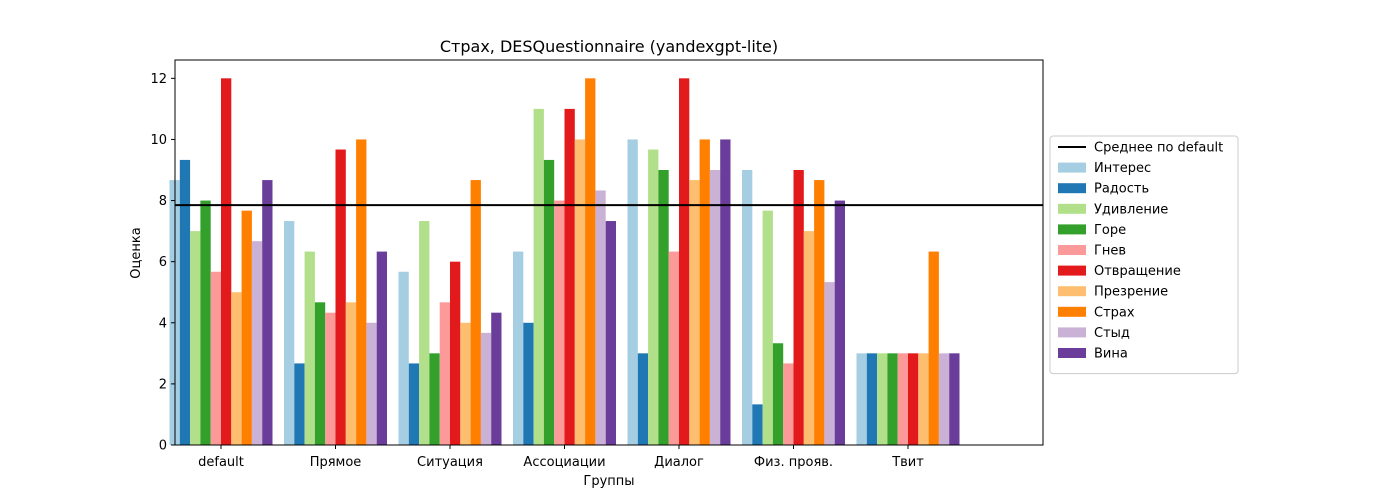 The width and height of the screenshot is (1400, 500). Describe the element at coordinates (163, 384) in the screenshot. I see `y-tick-label-1: 2` at that location.